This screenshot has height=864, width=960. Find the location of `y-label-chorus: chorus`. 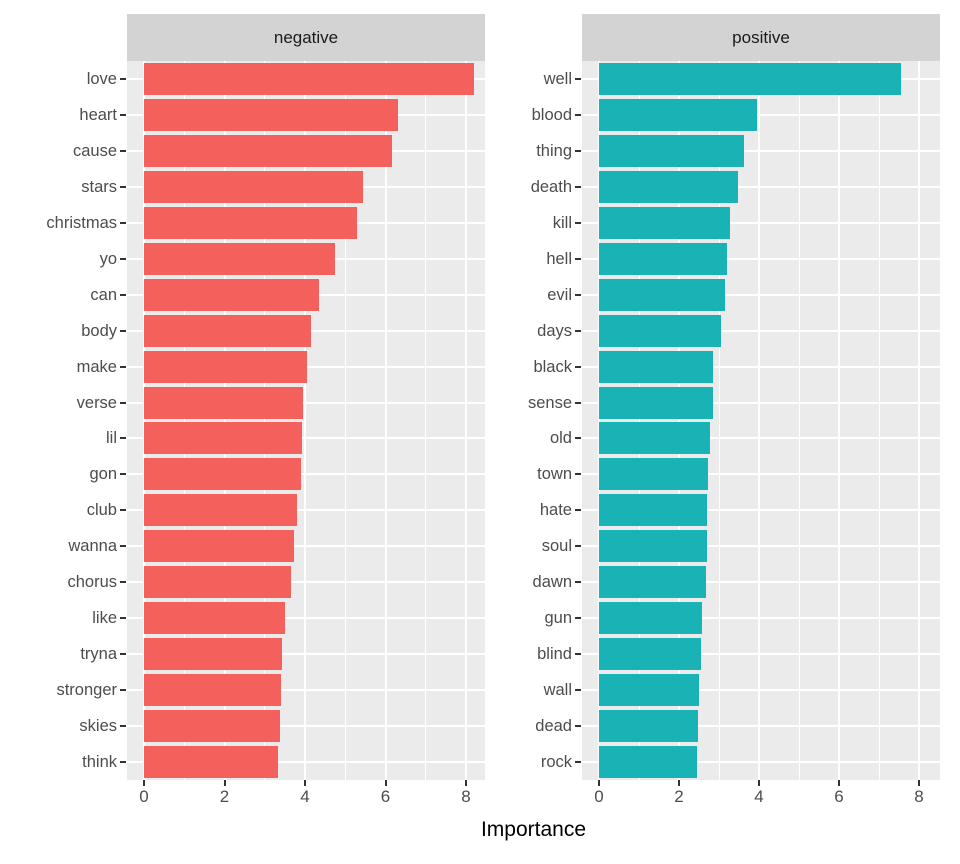

y-label-chorus: chorus is located at coordinates (92, 582).